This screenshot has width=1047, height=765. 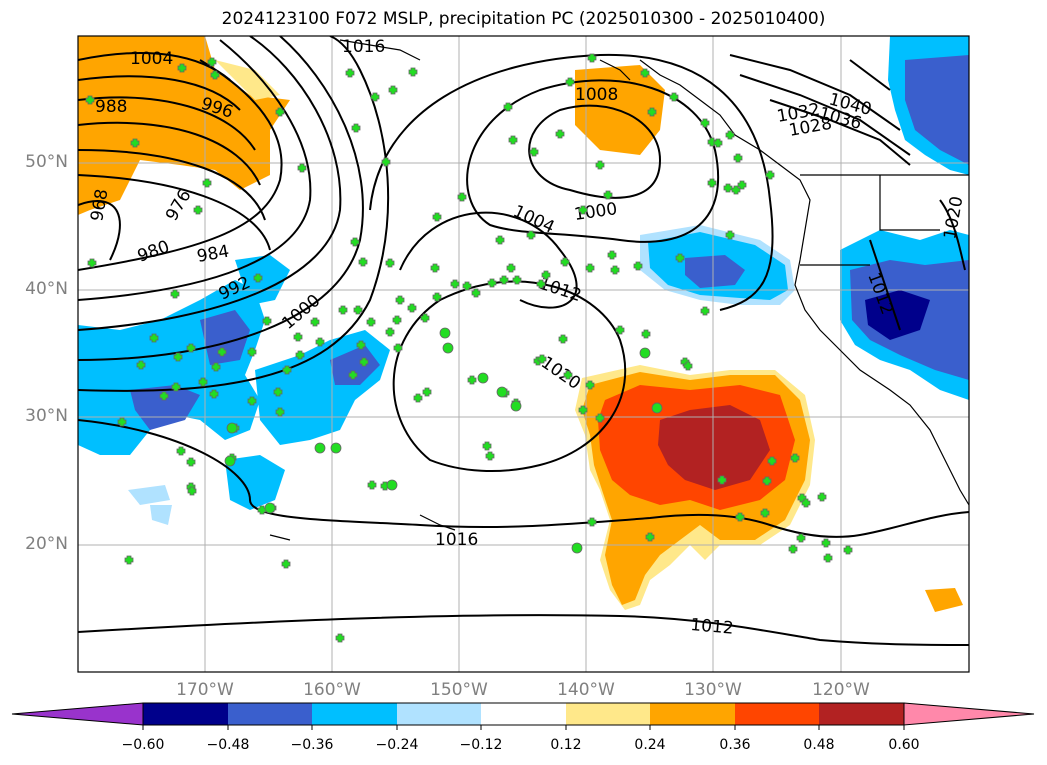 What do you see at coordinates (46, 416) in the screenshot?
I see `lat-label-30n: 30°N` at bounding box center [46, 416].